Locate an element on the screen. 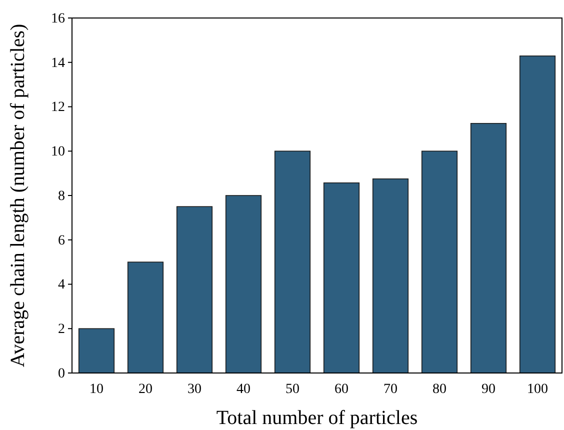 This screenshot has width=564, height=430. y-tick-label: 2 is located at coordinates (61, 330).